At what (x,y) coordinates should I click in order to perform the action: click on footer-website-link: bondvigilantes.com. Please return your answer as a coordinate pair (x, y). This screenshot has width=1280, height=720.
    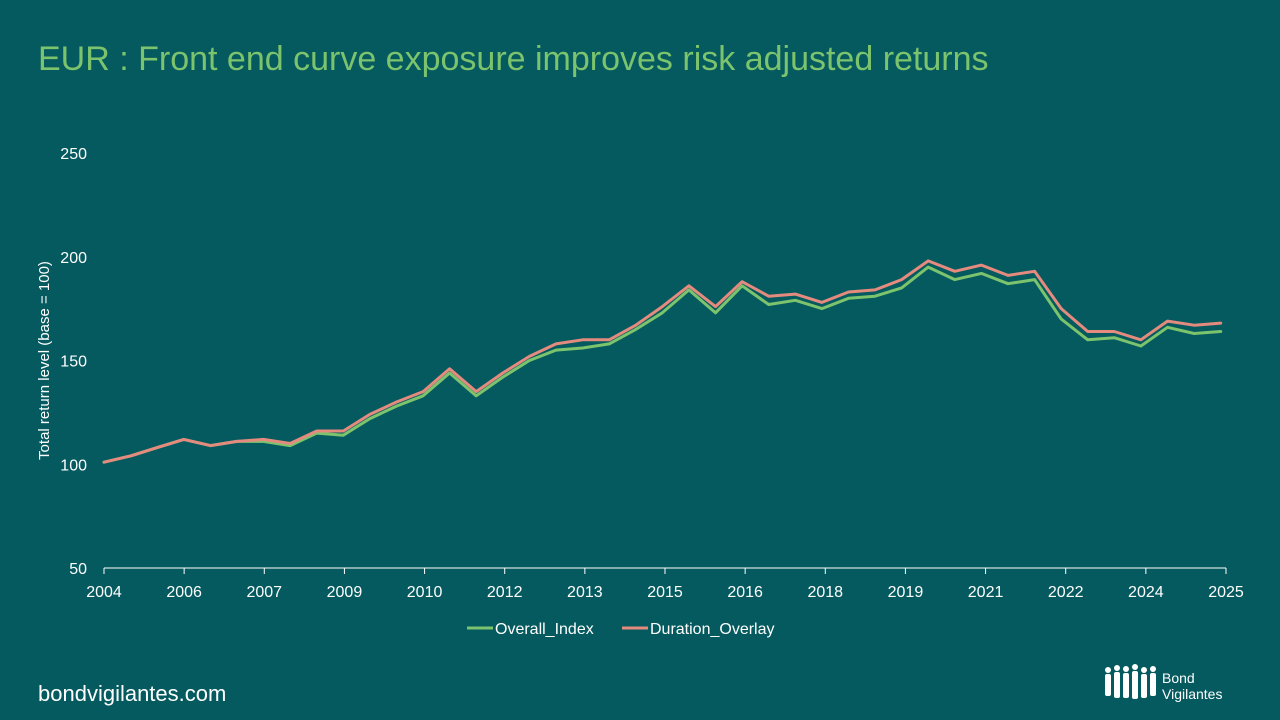
    Looking at the image, I should click on (132, 693).